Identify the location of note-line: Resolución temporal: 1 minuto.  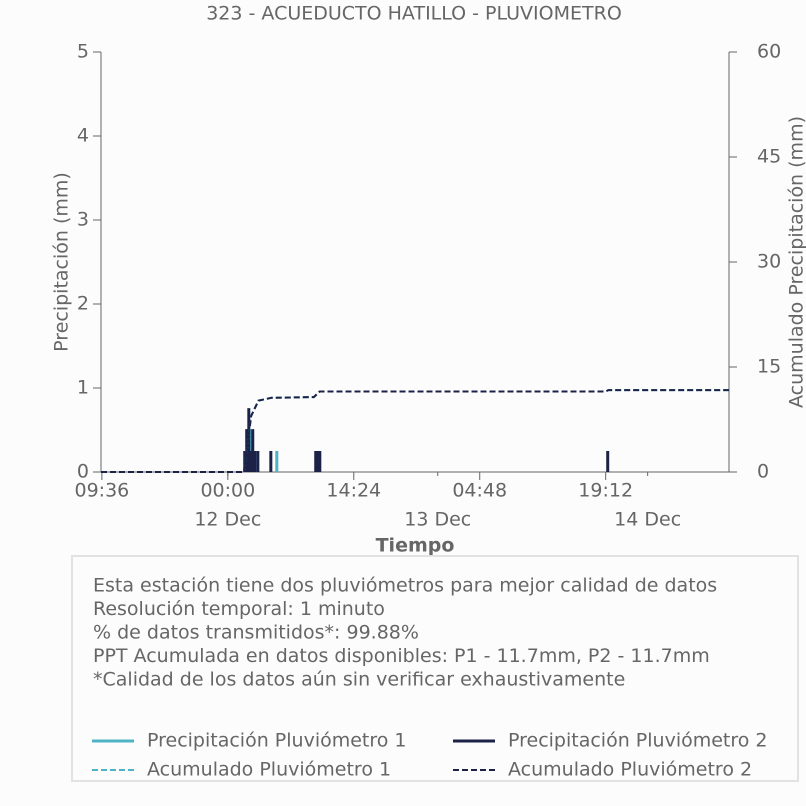
(239, 609).